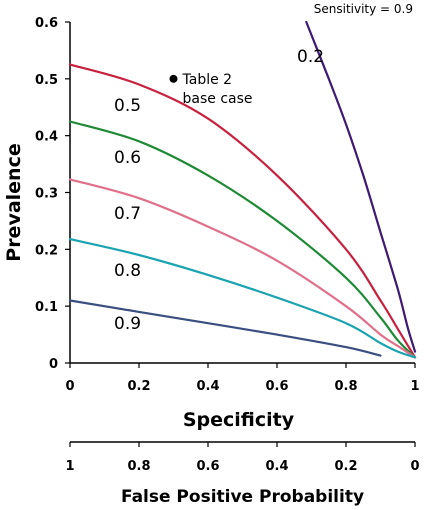 The width and height of the screenshot is (425, 510). What do you see at coordinates (242, 497) in the screenshot?
I see `secondary-x-axis-title: False Positive Probability` at bounding box center [242, 497].